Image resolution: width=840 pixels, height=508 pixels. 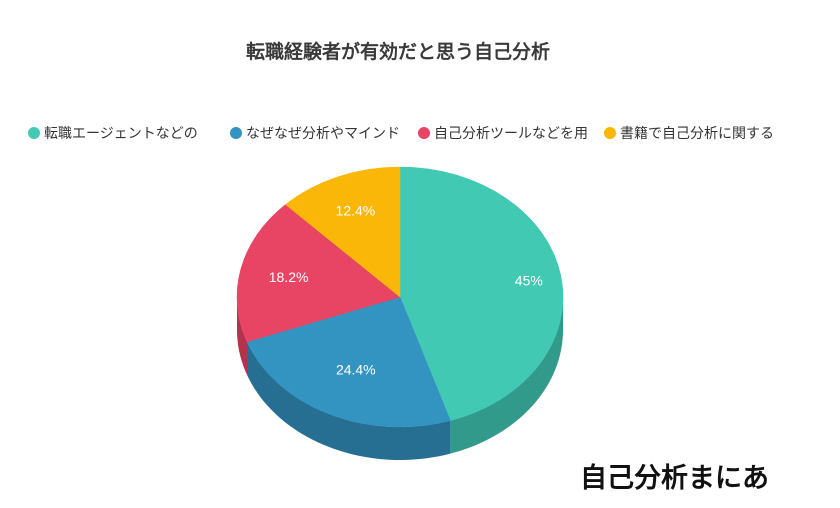 What do you see at coordinates (697, 133) in the screenshot?
I see `legend-label-3: 書籍で自己分析に関する` at bounding box center [697, 133].